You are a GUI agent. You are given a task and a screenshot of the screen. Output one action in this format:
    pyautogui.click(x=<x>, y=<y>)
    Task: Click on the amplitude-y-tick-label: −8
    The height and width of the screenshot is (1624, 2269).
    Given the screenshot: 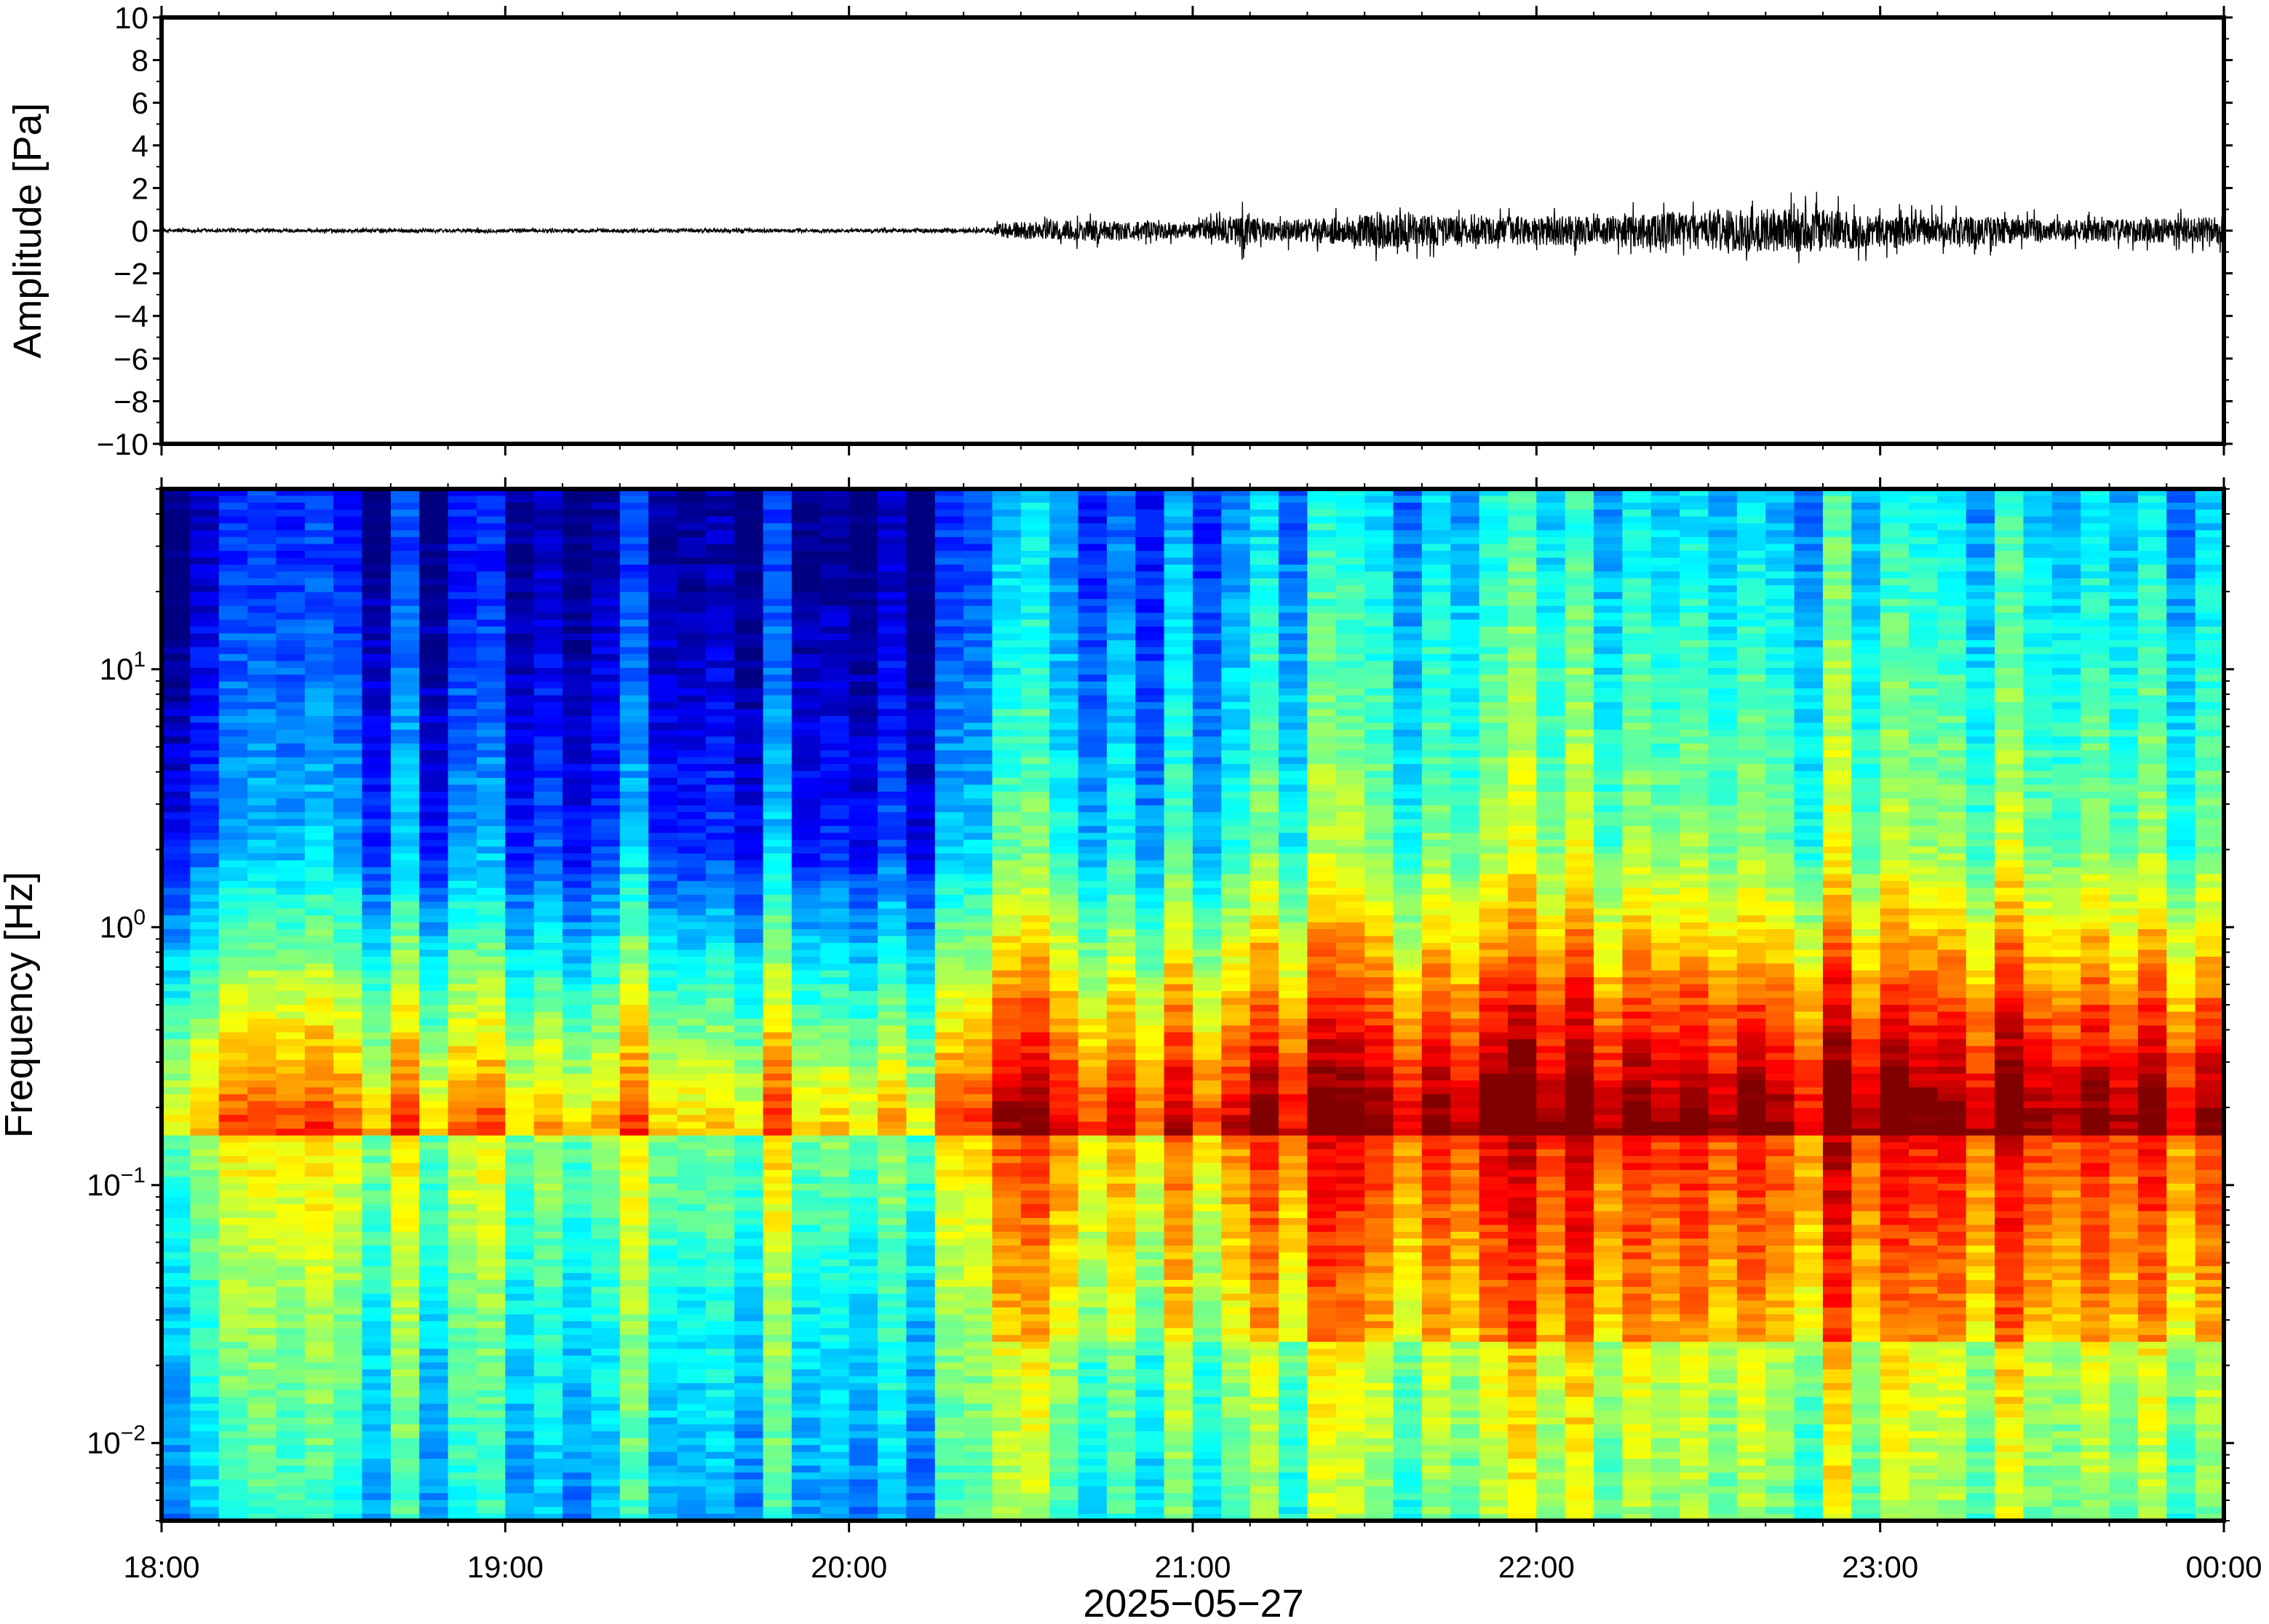 What is the action you would take?
    pyautogui.click(x=131, y=401)
    